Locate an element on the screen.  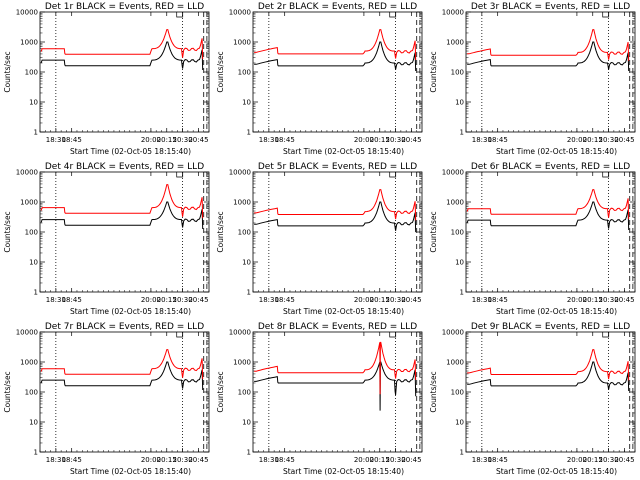
chart-title: Det 8r BLACK = Events, RED = LLD is located at coordinates (337, 327).